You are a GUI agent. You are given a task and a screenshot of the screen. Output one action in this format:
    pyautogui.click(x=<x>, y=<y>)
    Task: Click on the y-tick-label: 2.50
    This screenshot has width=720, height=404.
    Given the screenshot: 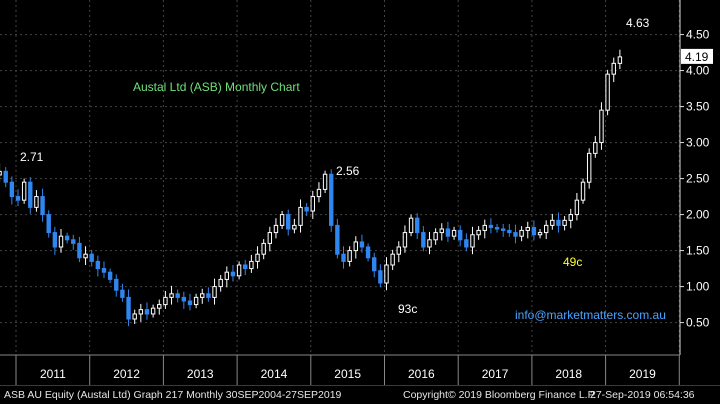 What is the action you would take?
    pyautogui.click(x=698, y=179)
    